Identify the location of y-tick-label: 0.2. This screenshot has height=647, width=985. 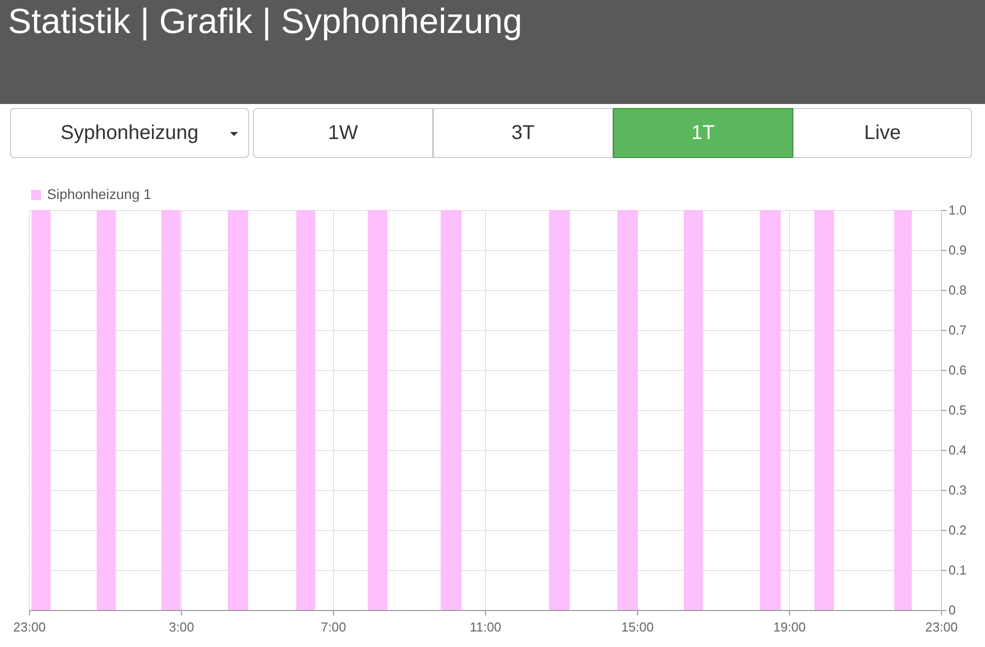
(957, 530).